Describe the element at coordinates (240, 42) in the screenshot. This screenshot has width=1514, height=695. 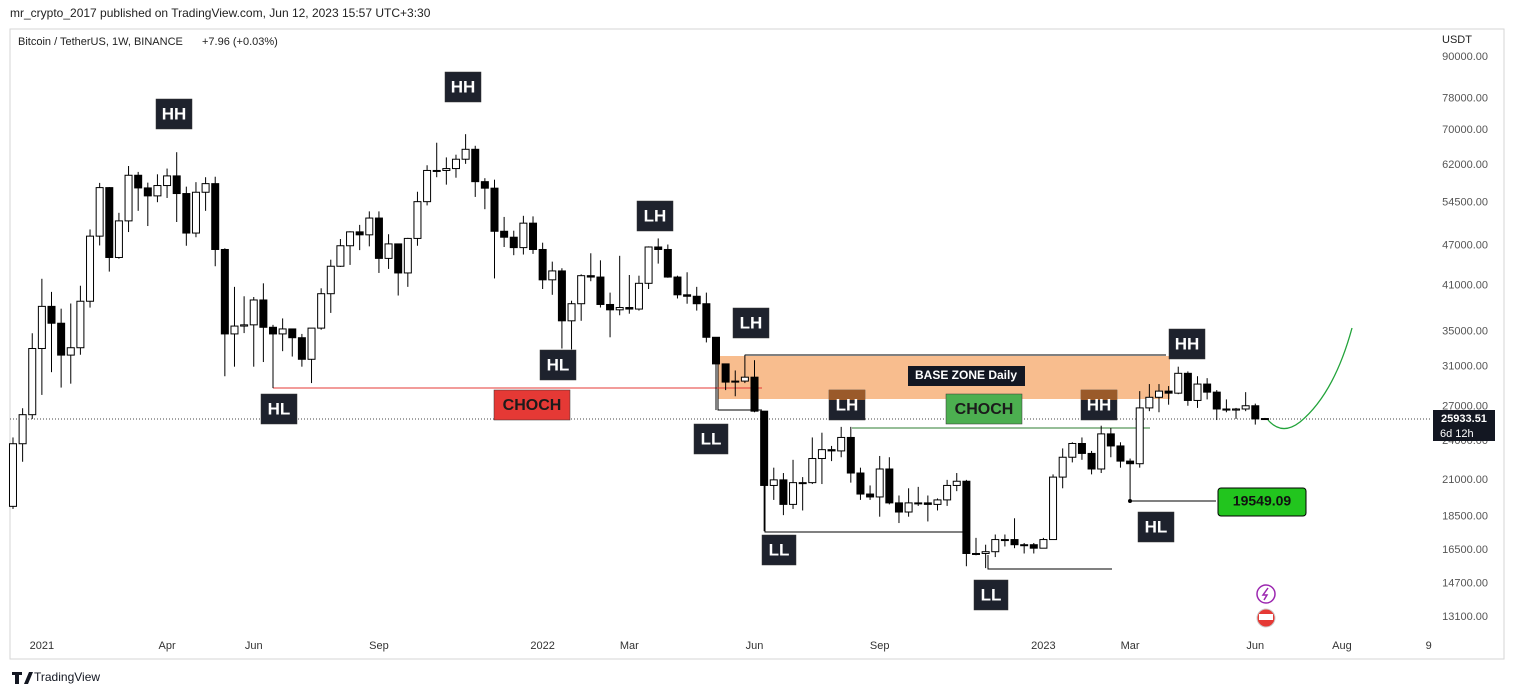
I see `price-change: +7.96 (+0.03%)` at that location.